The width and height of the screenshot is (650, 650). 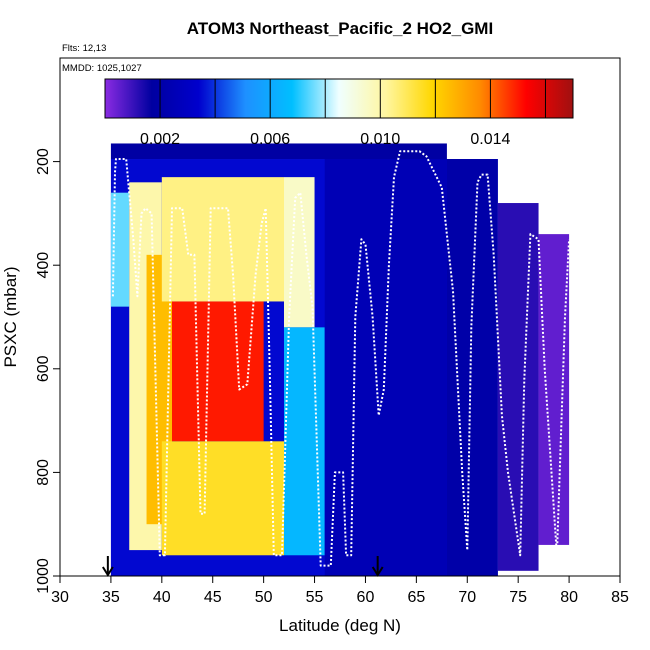 What do you see at coordinates (213, 597) in the screenshot?
I see `x-tick-label: 45` at bounding box center [213, 597].